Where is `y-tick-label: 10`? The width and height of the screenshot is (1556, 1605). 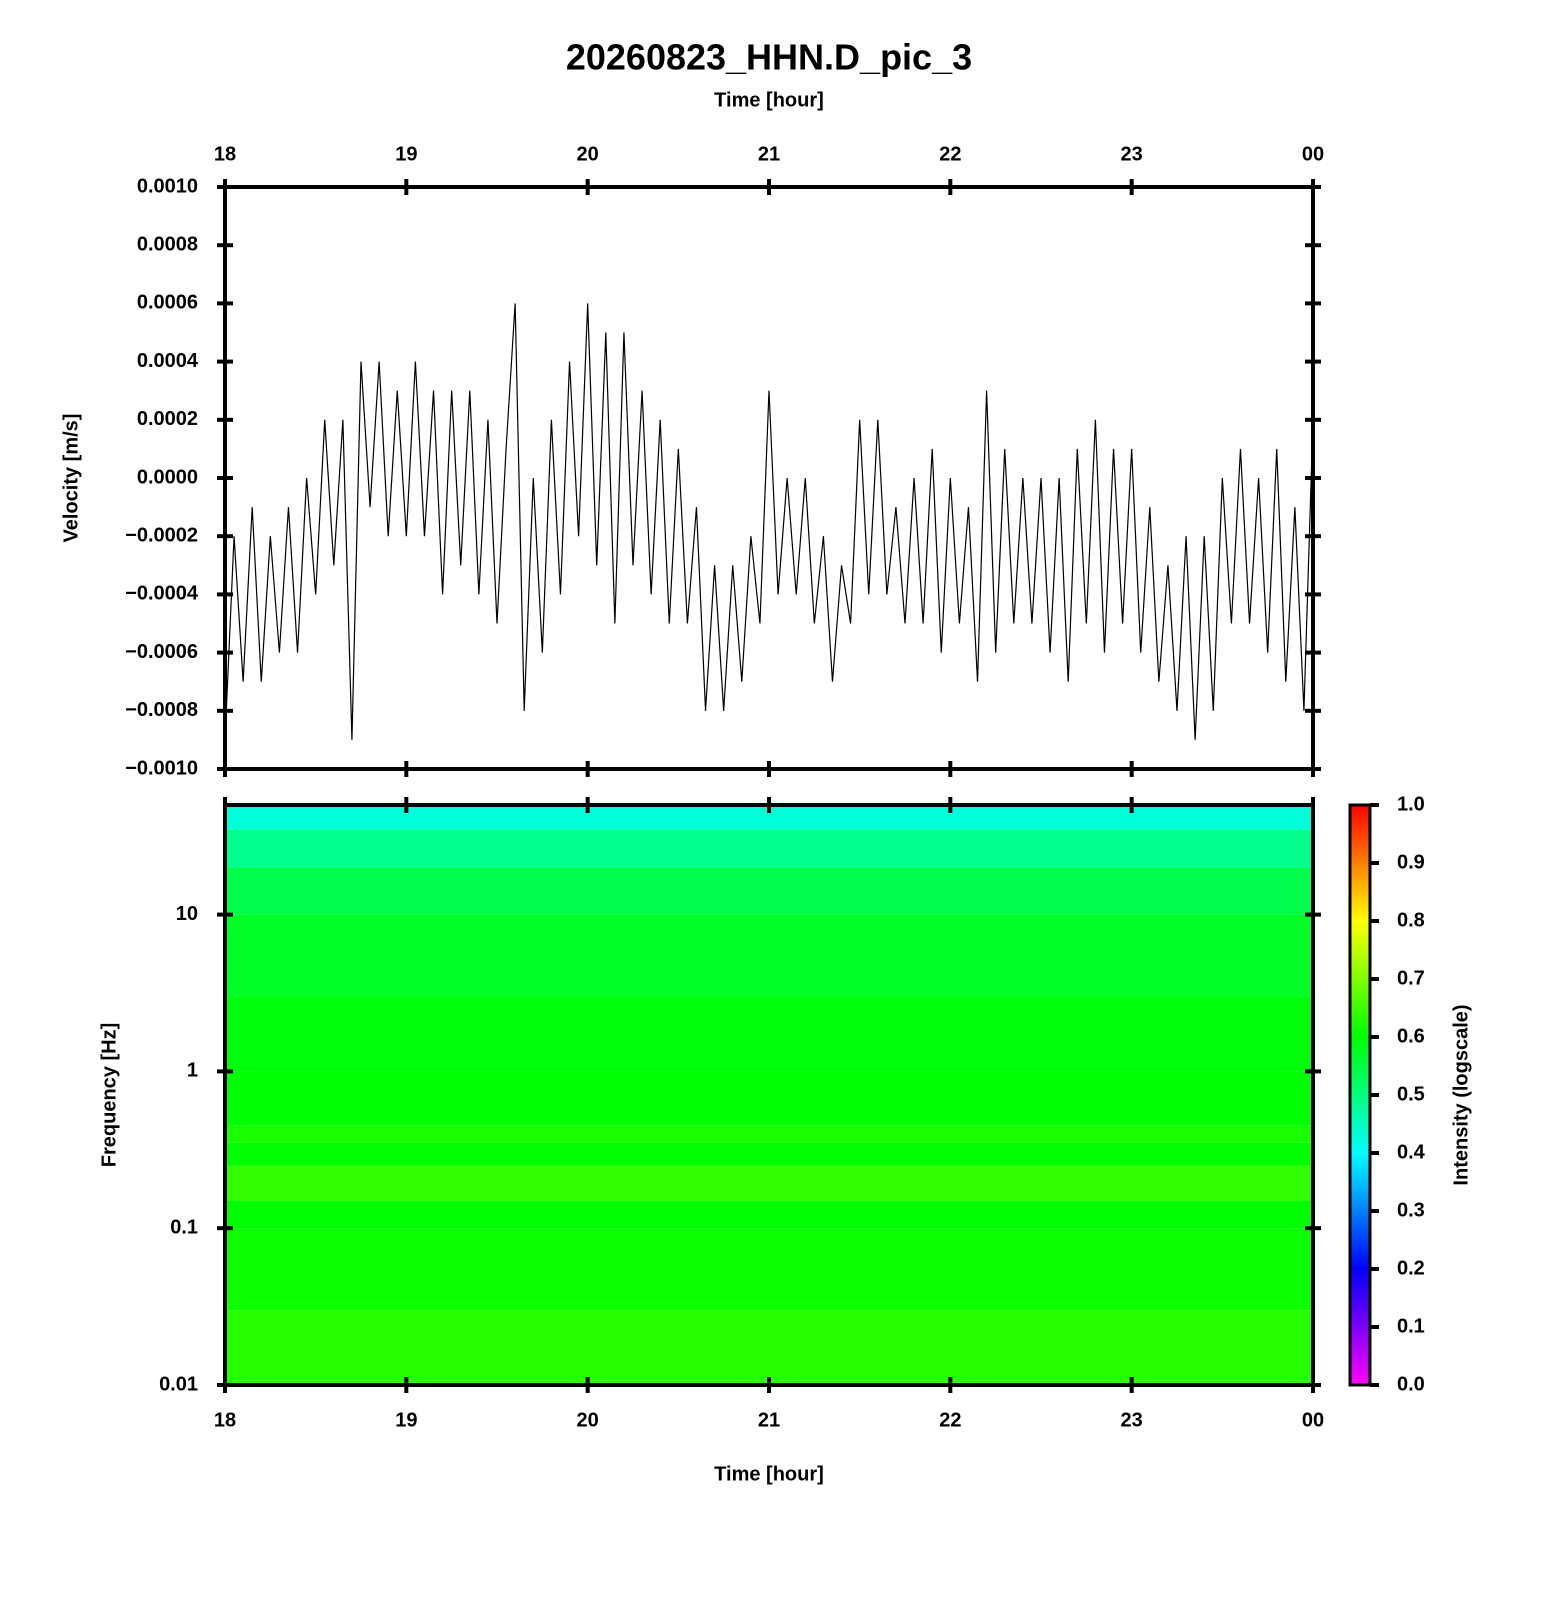 y-tick-label: 10 is located at coordinates (187, 914).